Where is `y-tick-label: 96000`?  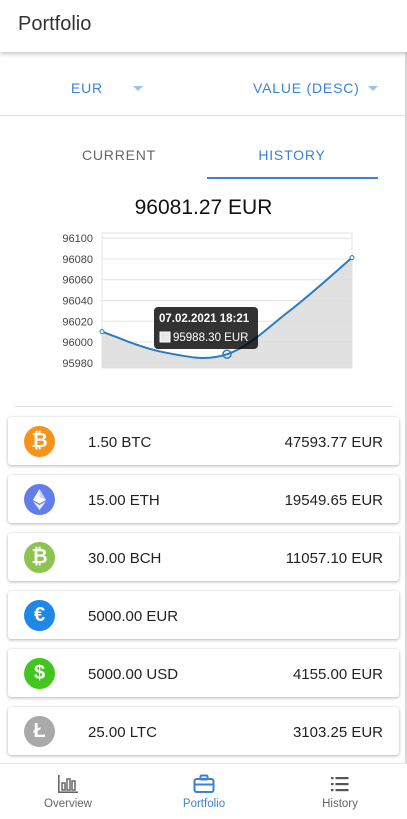
y-tick-label: 96000 is located at coordinates (77, 343).